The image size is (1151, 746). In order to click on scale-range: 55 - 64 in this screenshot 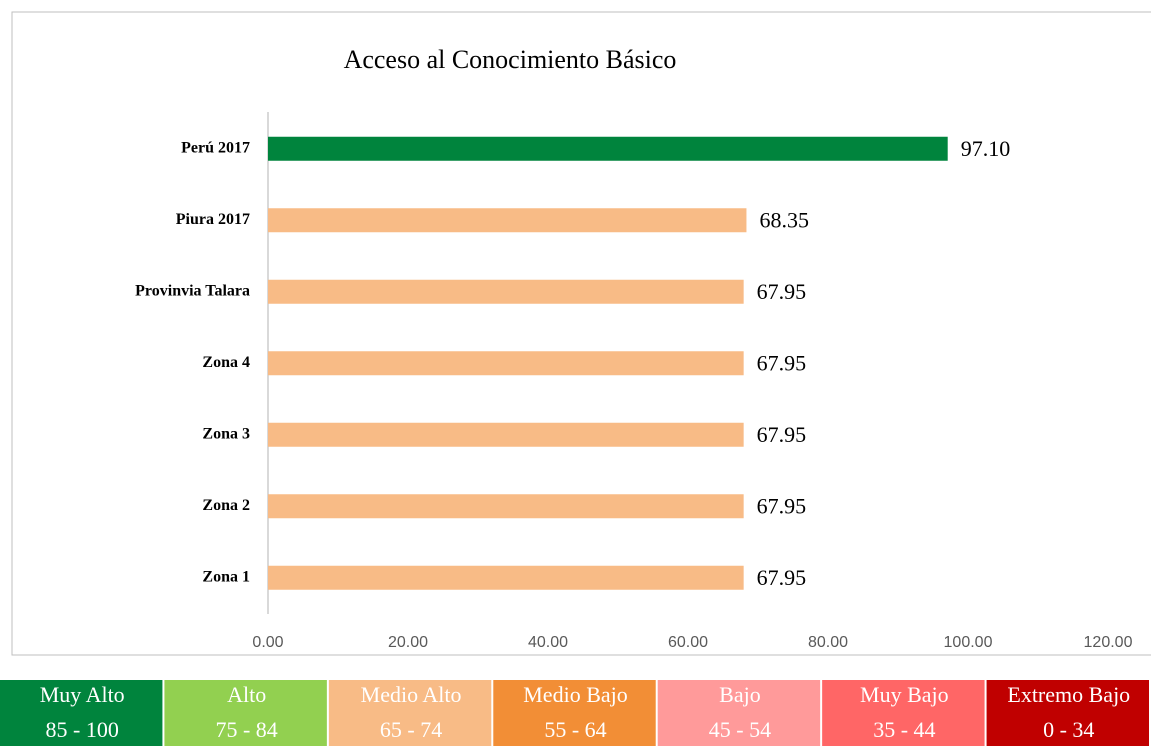, I will do `click(575, 729)`.